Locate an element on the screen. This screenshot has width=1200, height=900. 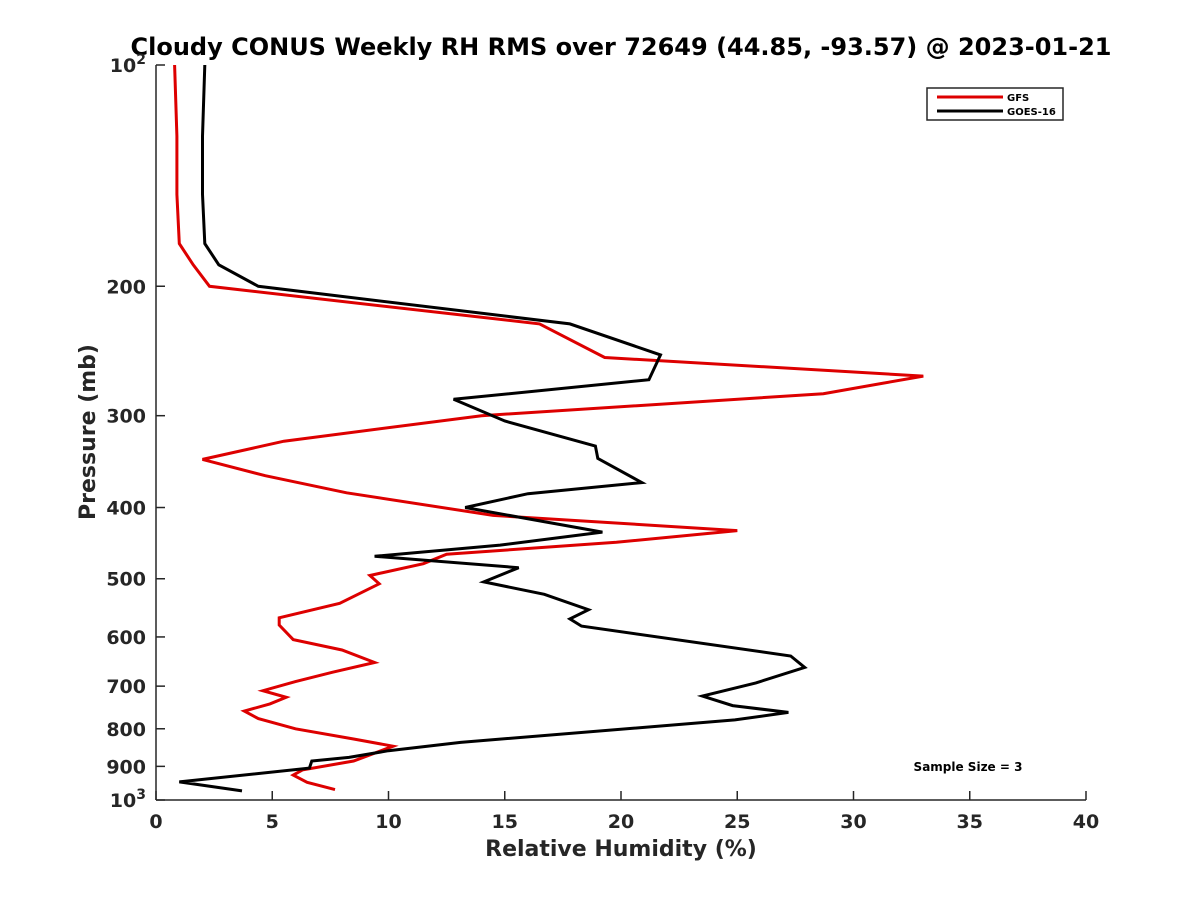
legend-box is located at coordinates (995, 104).